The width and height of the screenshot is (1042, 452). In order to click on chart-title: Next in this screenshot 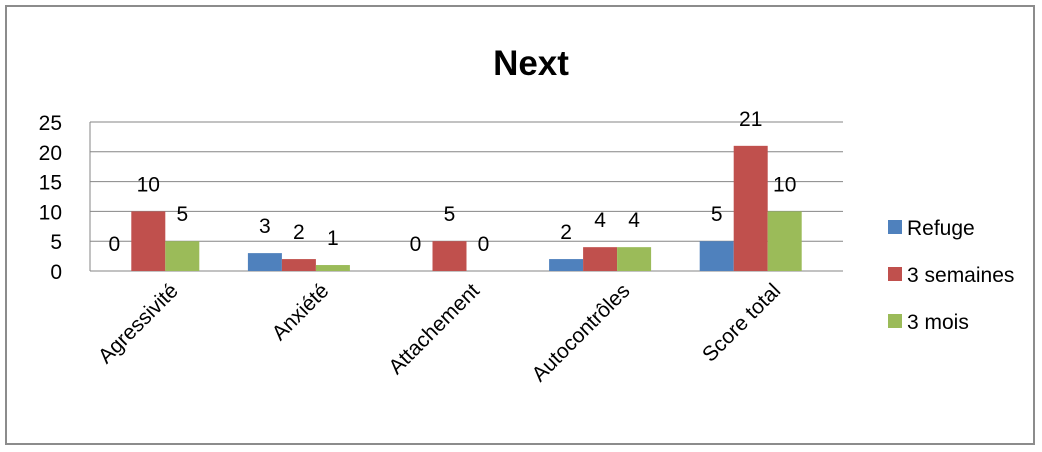, I will do `click(531, 63)`.